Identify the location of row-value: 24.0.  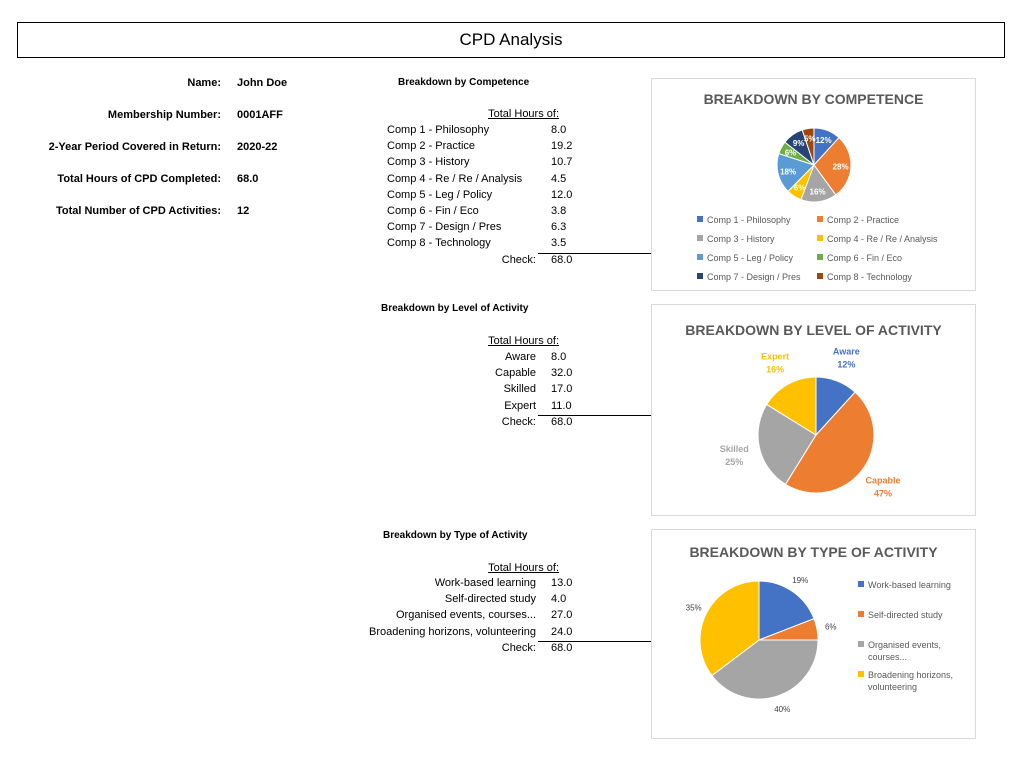
(562, 631).